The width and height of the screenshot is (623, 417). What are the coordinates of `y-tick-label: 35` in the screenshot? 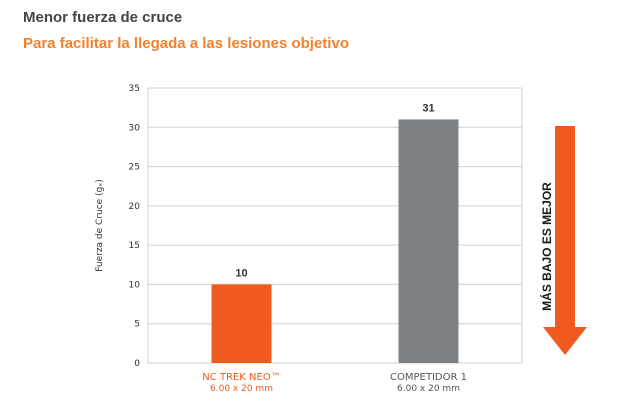 It's located at (134, 89).